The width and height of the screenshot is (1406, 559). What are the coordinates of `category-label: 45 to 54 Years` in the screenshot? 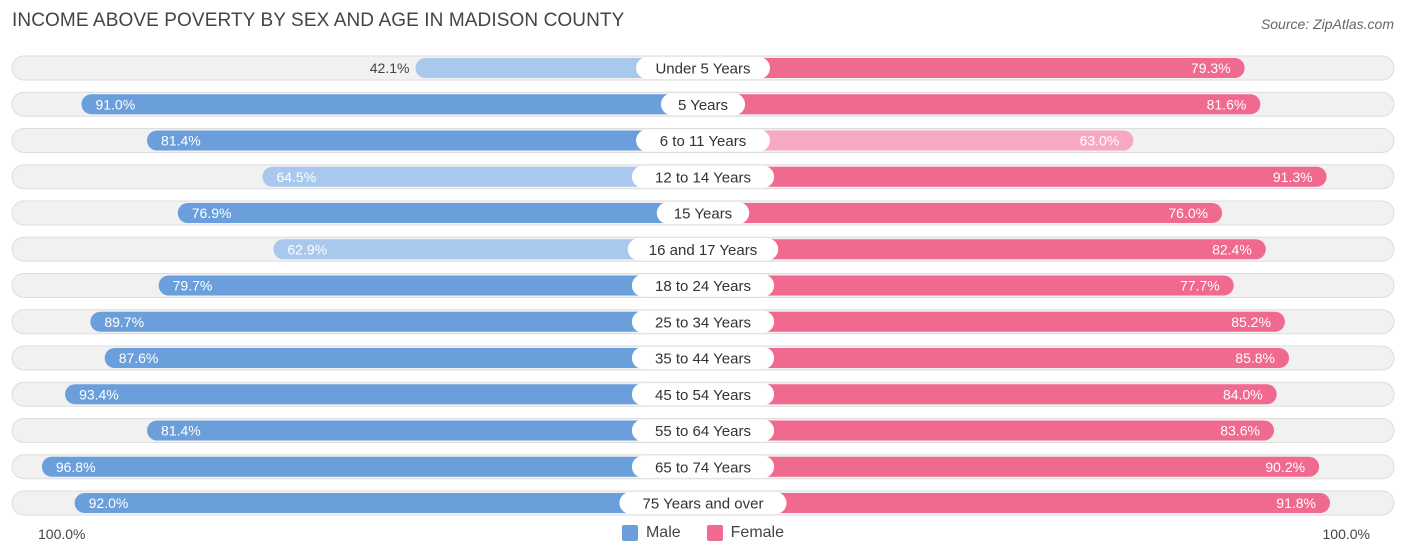 It's located at (703, 395).